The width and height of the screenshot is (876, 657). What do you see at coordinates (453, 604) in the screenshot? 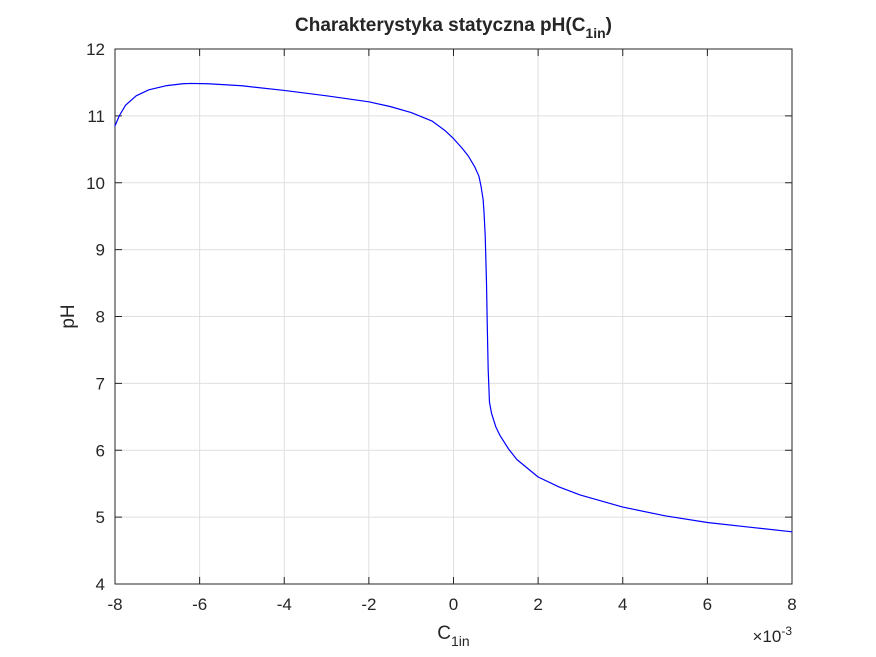
I see `x-tick-label: 0` at bounding box center [453, 604].